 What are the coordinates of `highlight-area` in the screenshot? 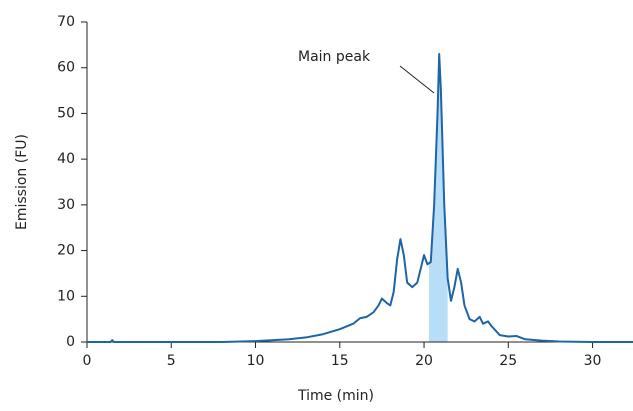 It's located at (438, 198).